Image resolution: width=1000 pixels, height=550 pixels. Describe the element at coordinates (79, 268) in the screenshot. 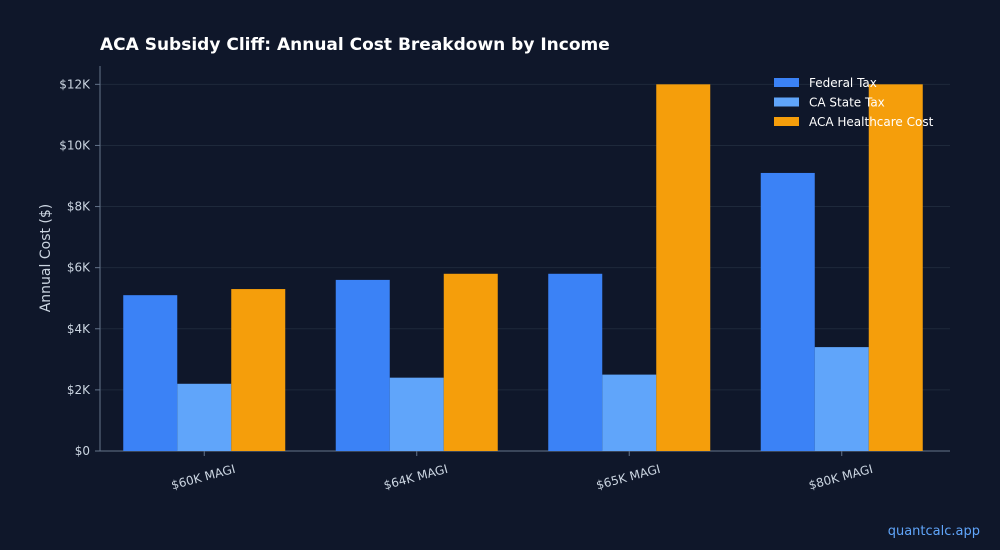

I see `y-tick-label: $6K` at that location.